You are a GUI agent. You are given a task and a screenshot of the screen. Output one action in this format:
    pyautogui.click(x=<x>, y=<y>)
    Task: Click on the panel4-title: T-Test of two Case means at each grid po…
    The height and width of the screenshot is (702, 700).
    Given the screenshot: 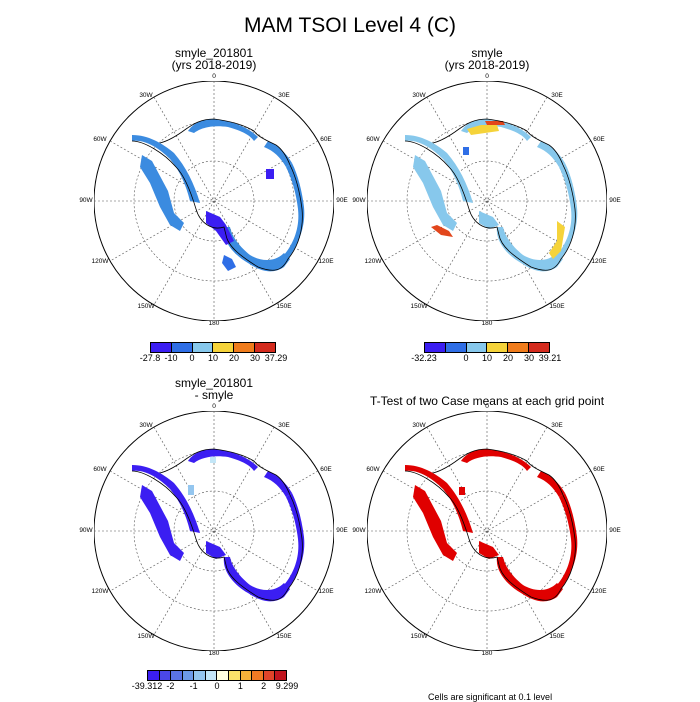 What is the action you would take?
    pyautogui.click(x=487, y=401)
    